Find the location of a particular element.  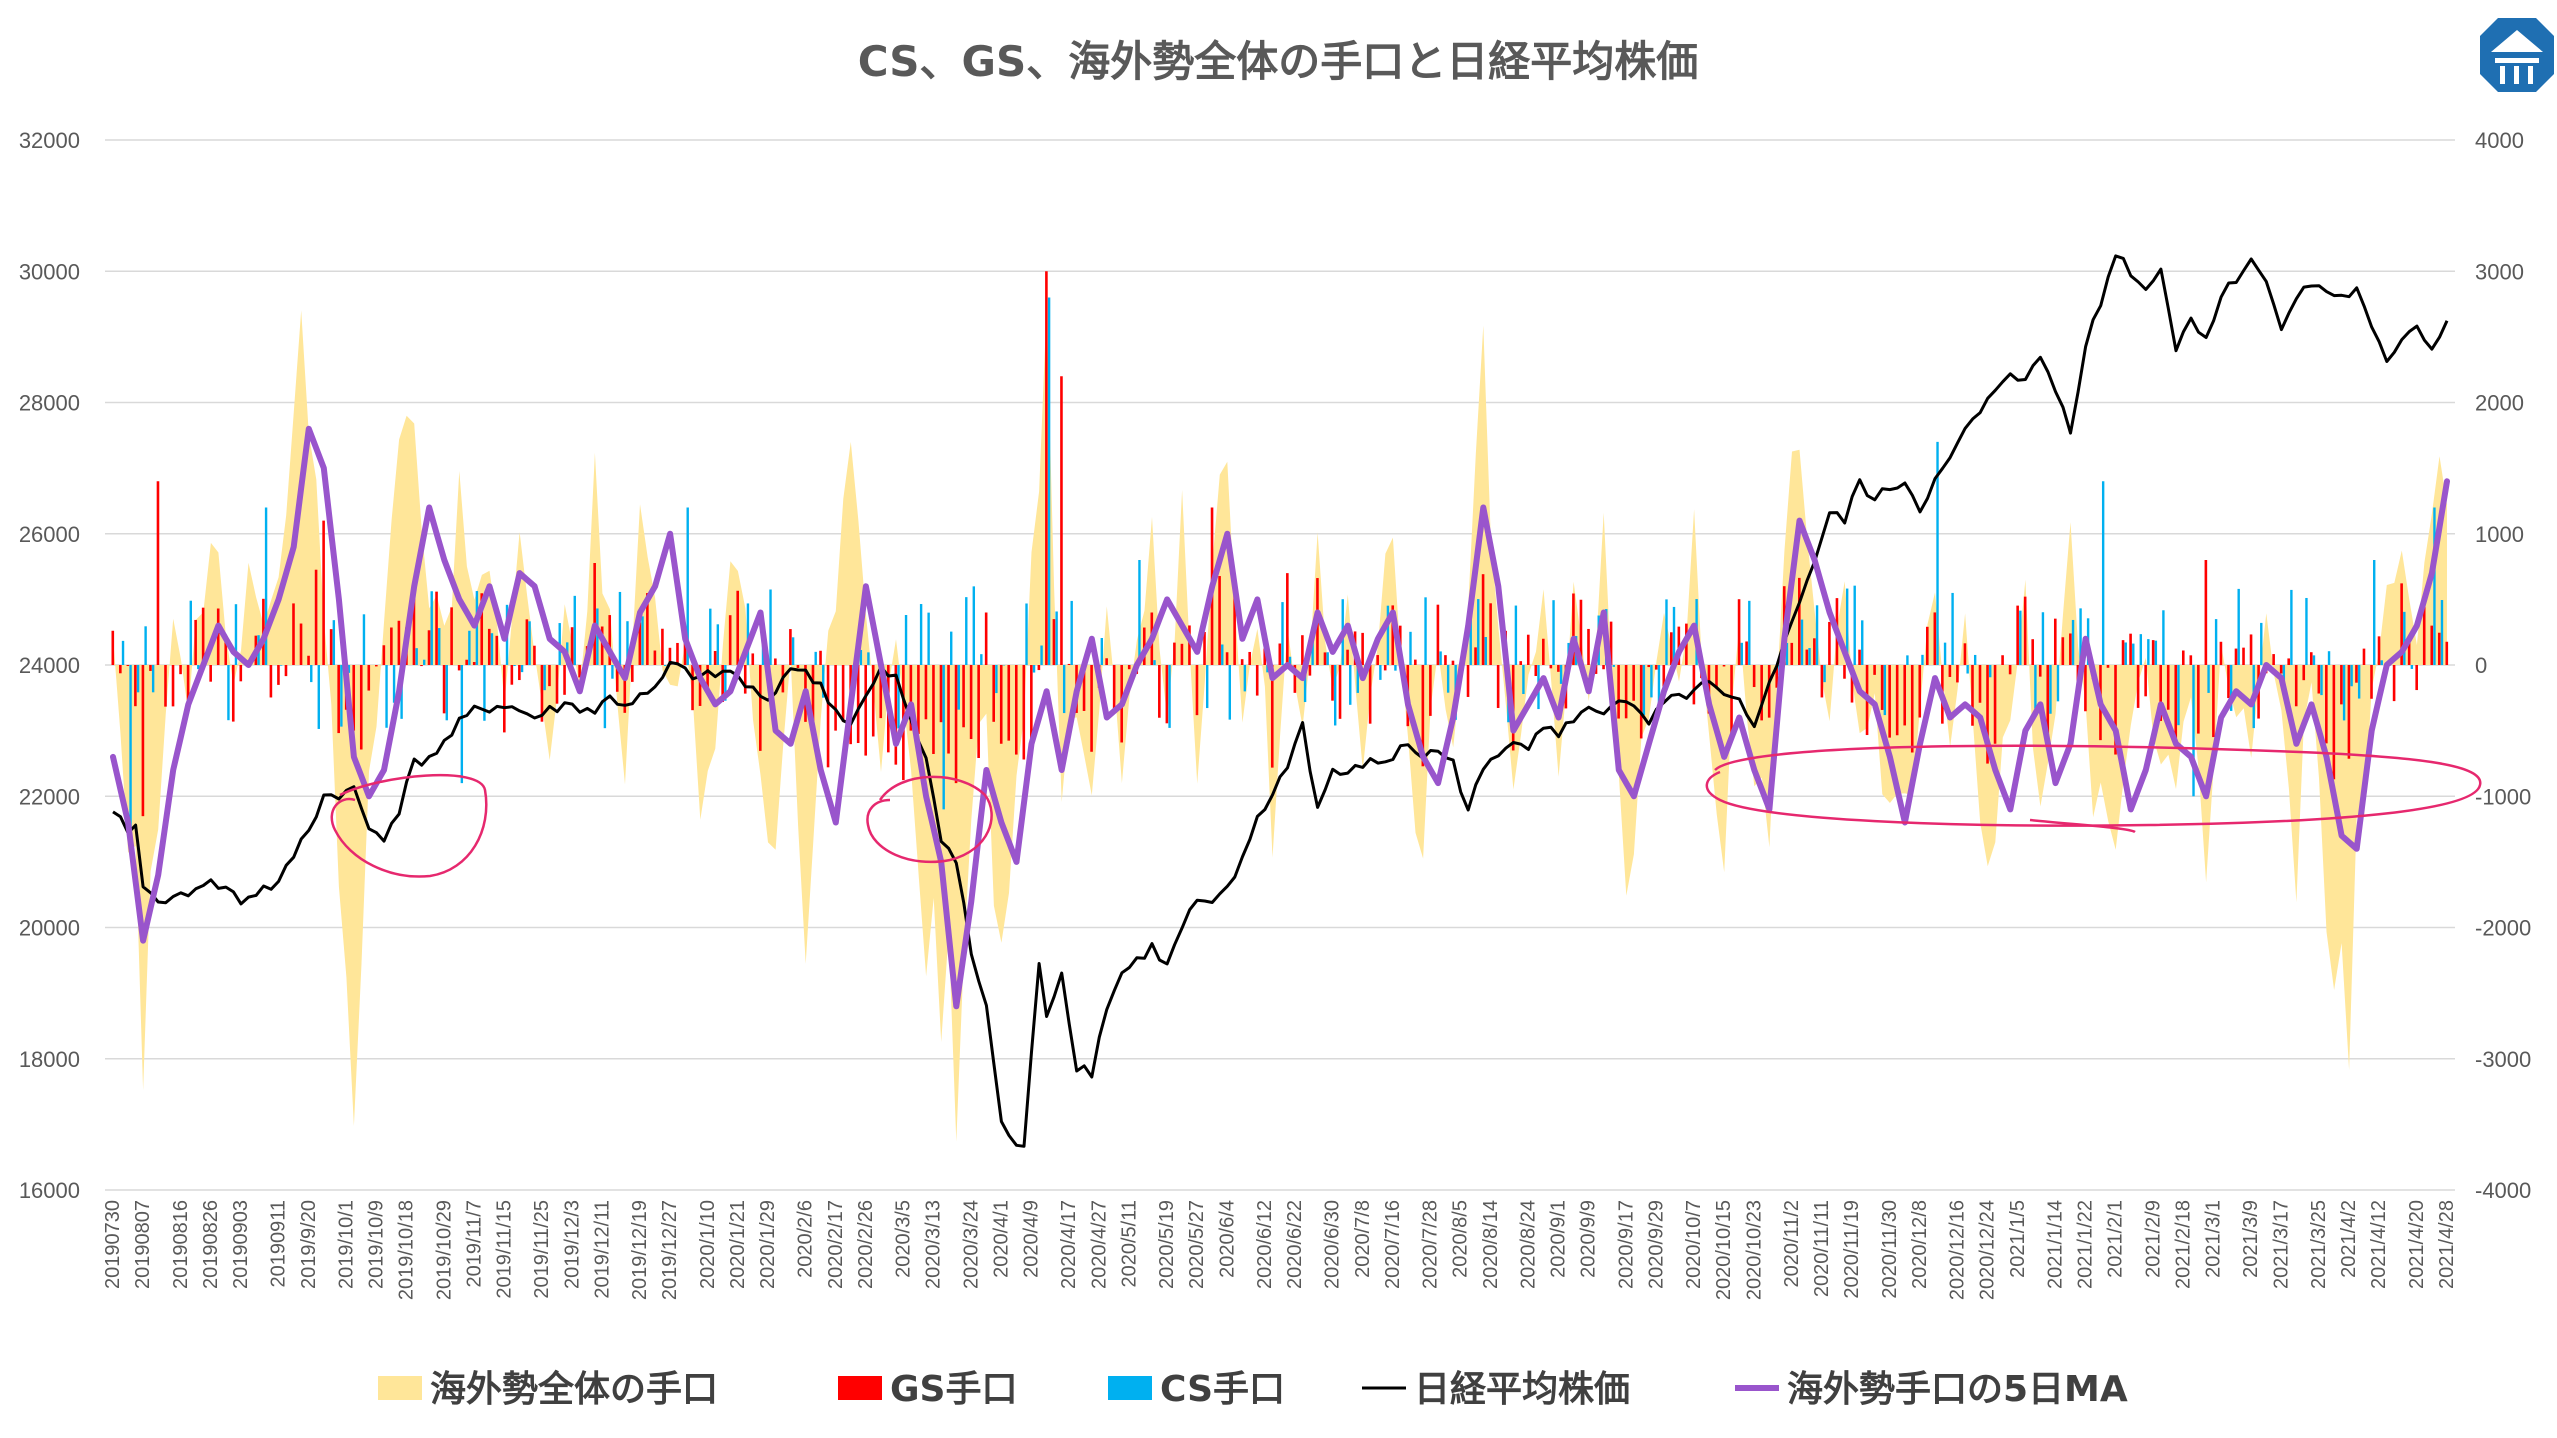

x-tick-label: 2019/12/11 is located at coordinates (602, 1249).